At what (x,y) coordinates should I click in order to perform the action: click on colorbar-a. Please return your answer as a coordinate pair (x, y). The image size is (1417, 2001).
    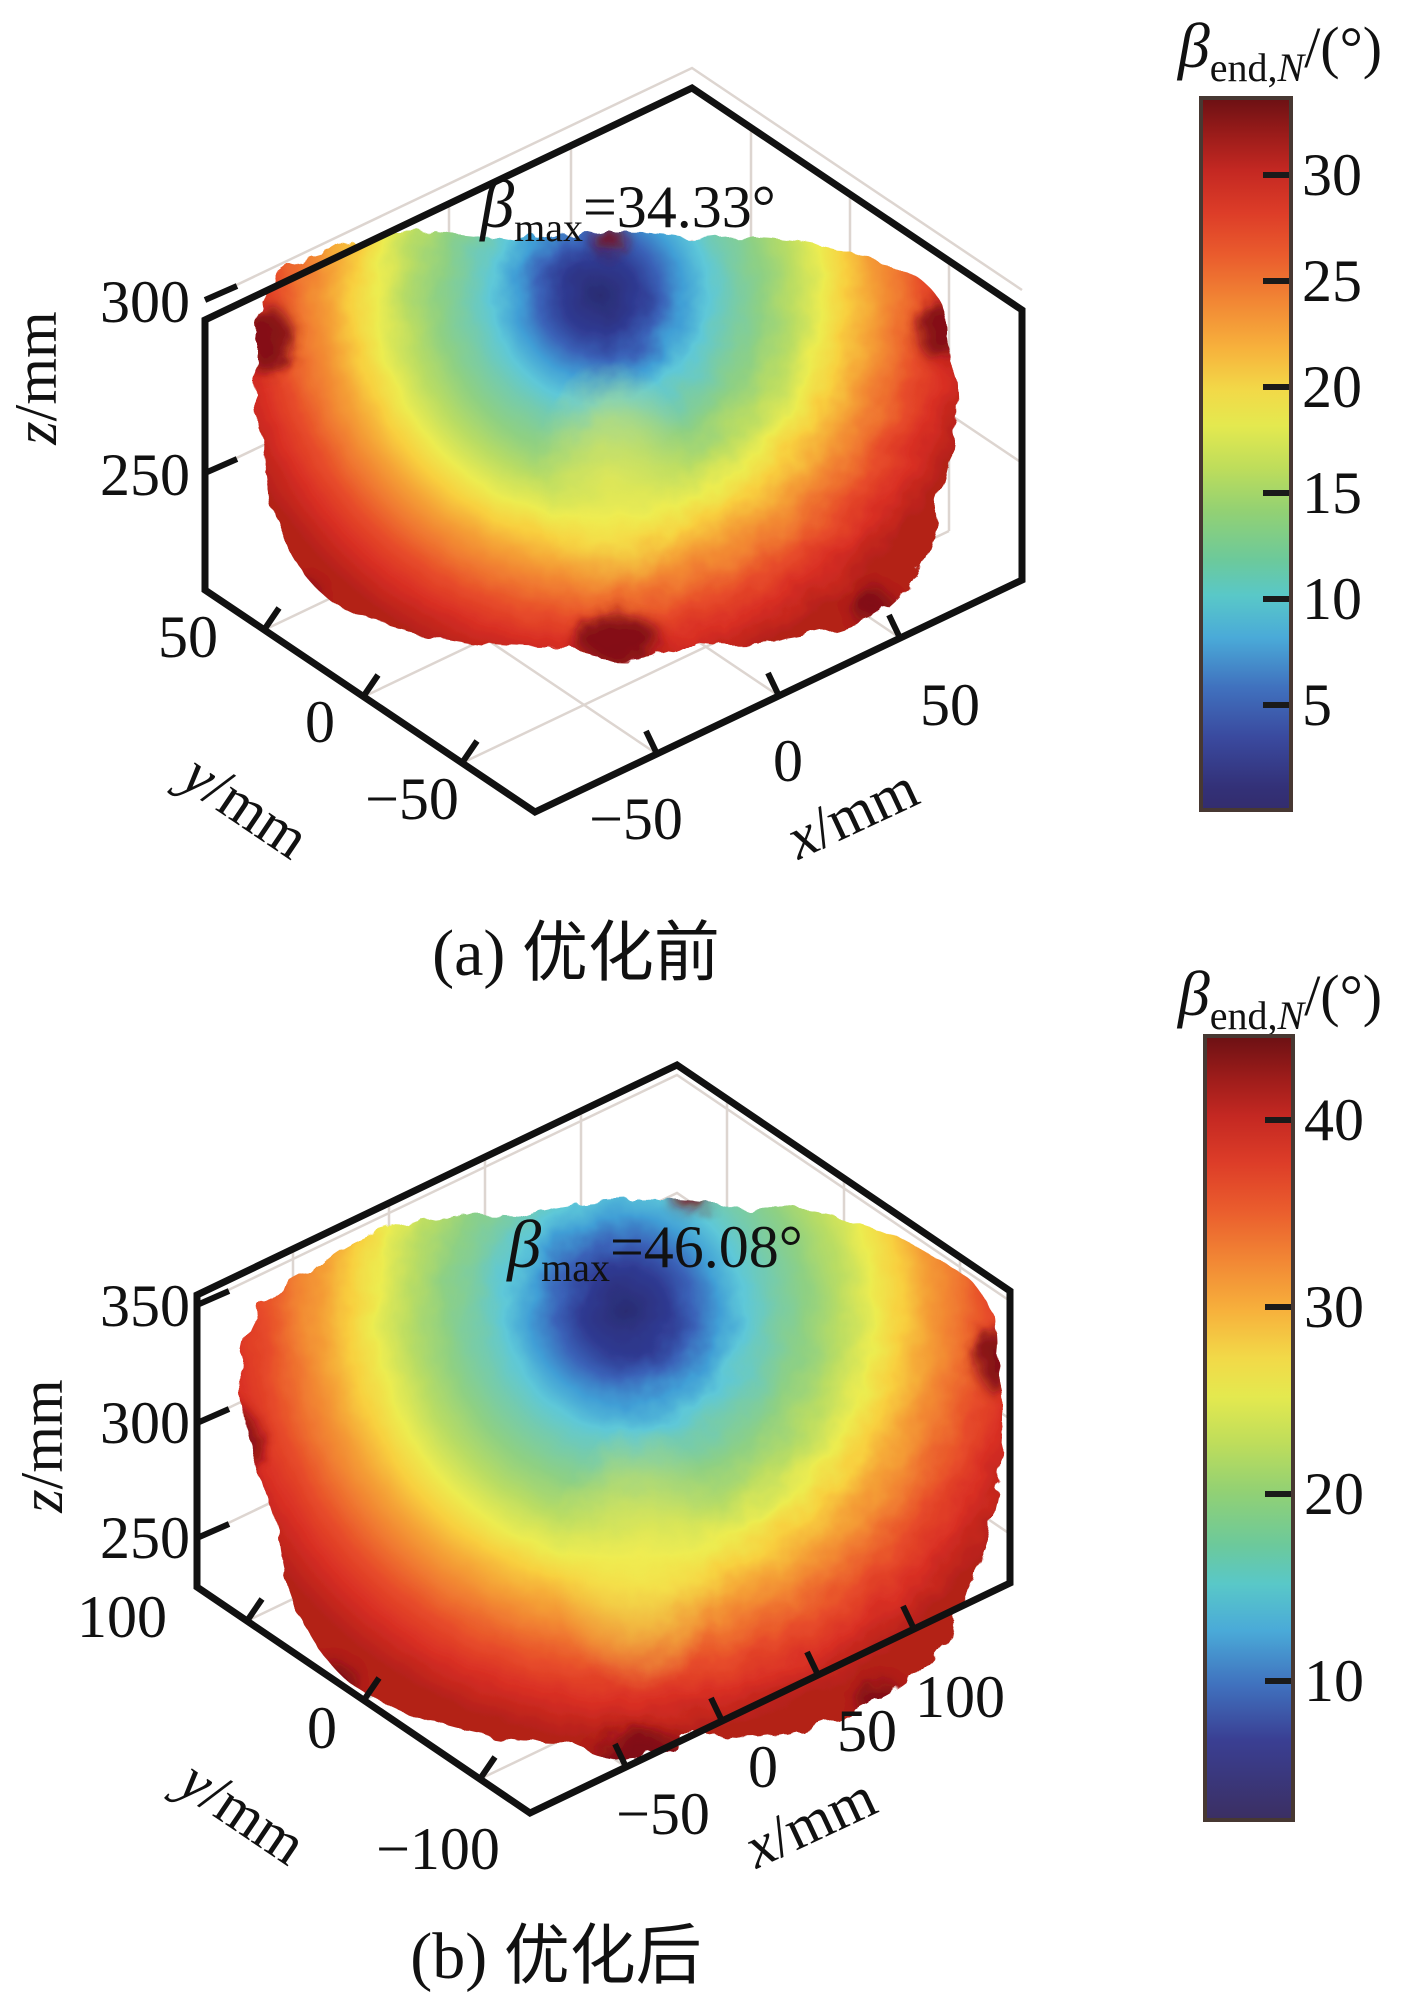
    Looking at the image, I should click on (1246, 454).